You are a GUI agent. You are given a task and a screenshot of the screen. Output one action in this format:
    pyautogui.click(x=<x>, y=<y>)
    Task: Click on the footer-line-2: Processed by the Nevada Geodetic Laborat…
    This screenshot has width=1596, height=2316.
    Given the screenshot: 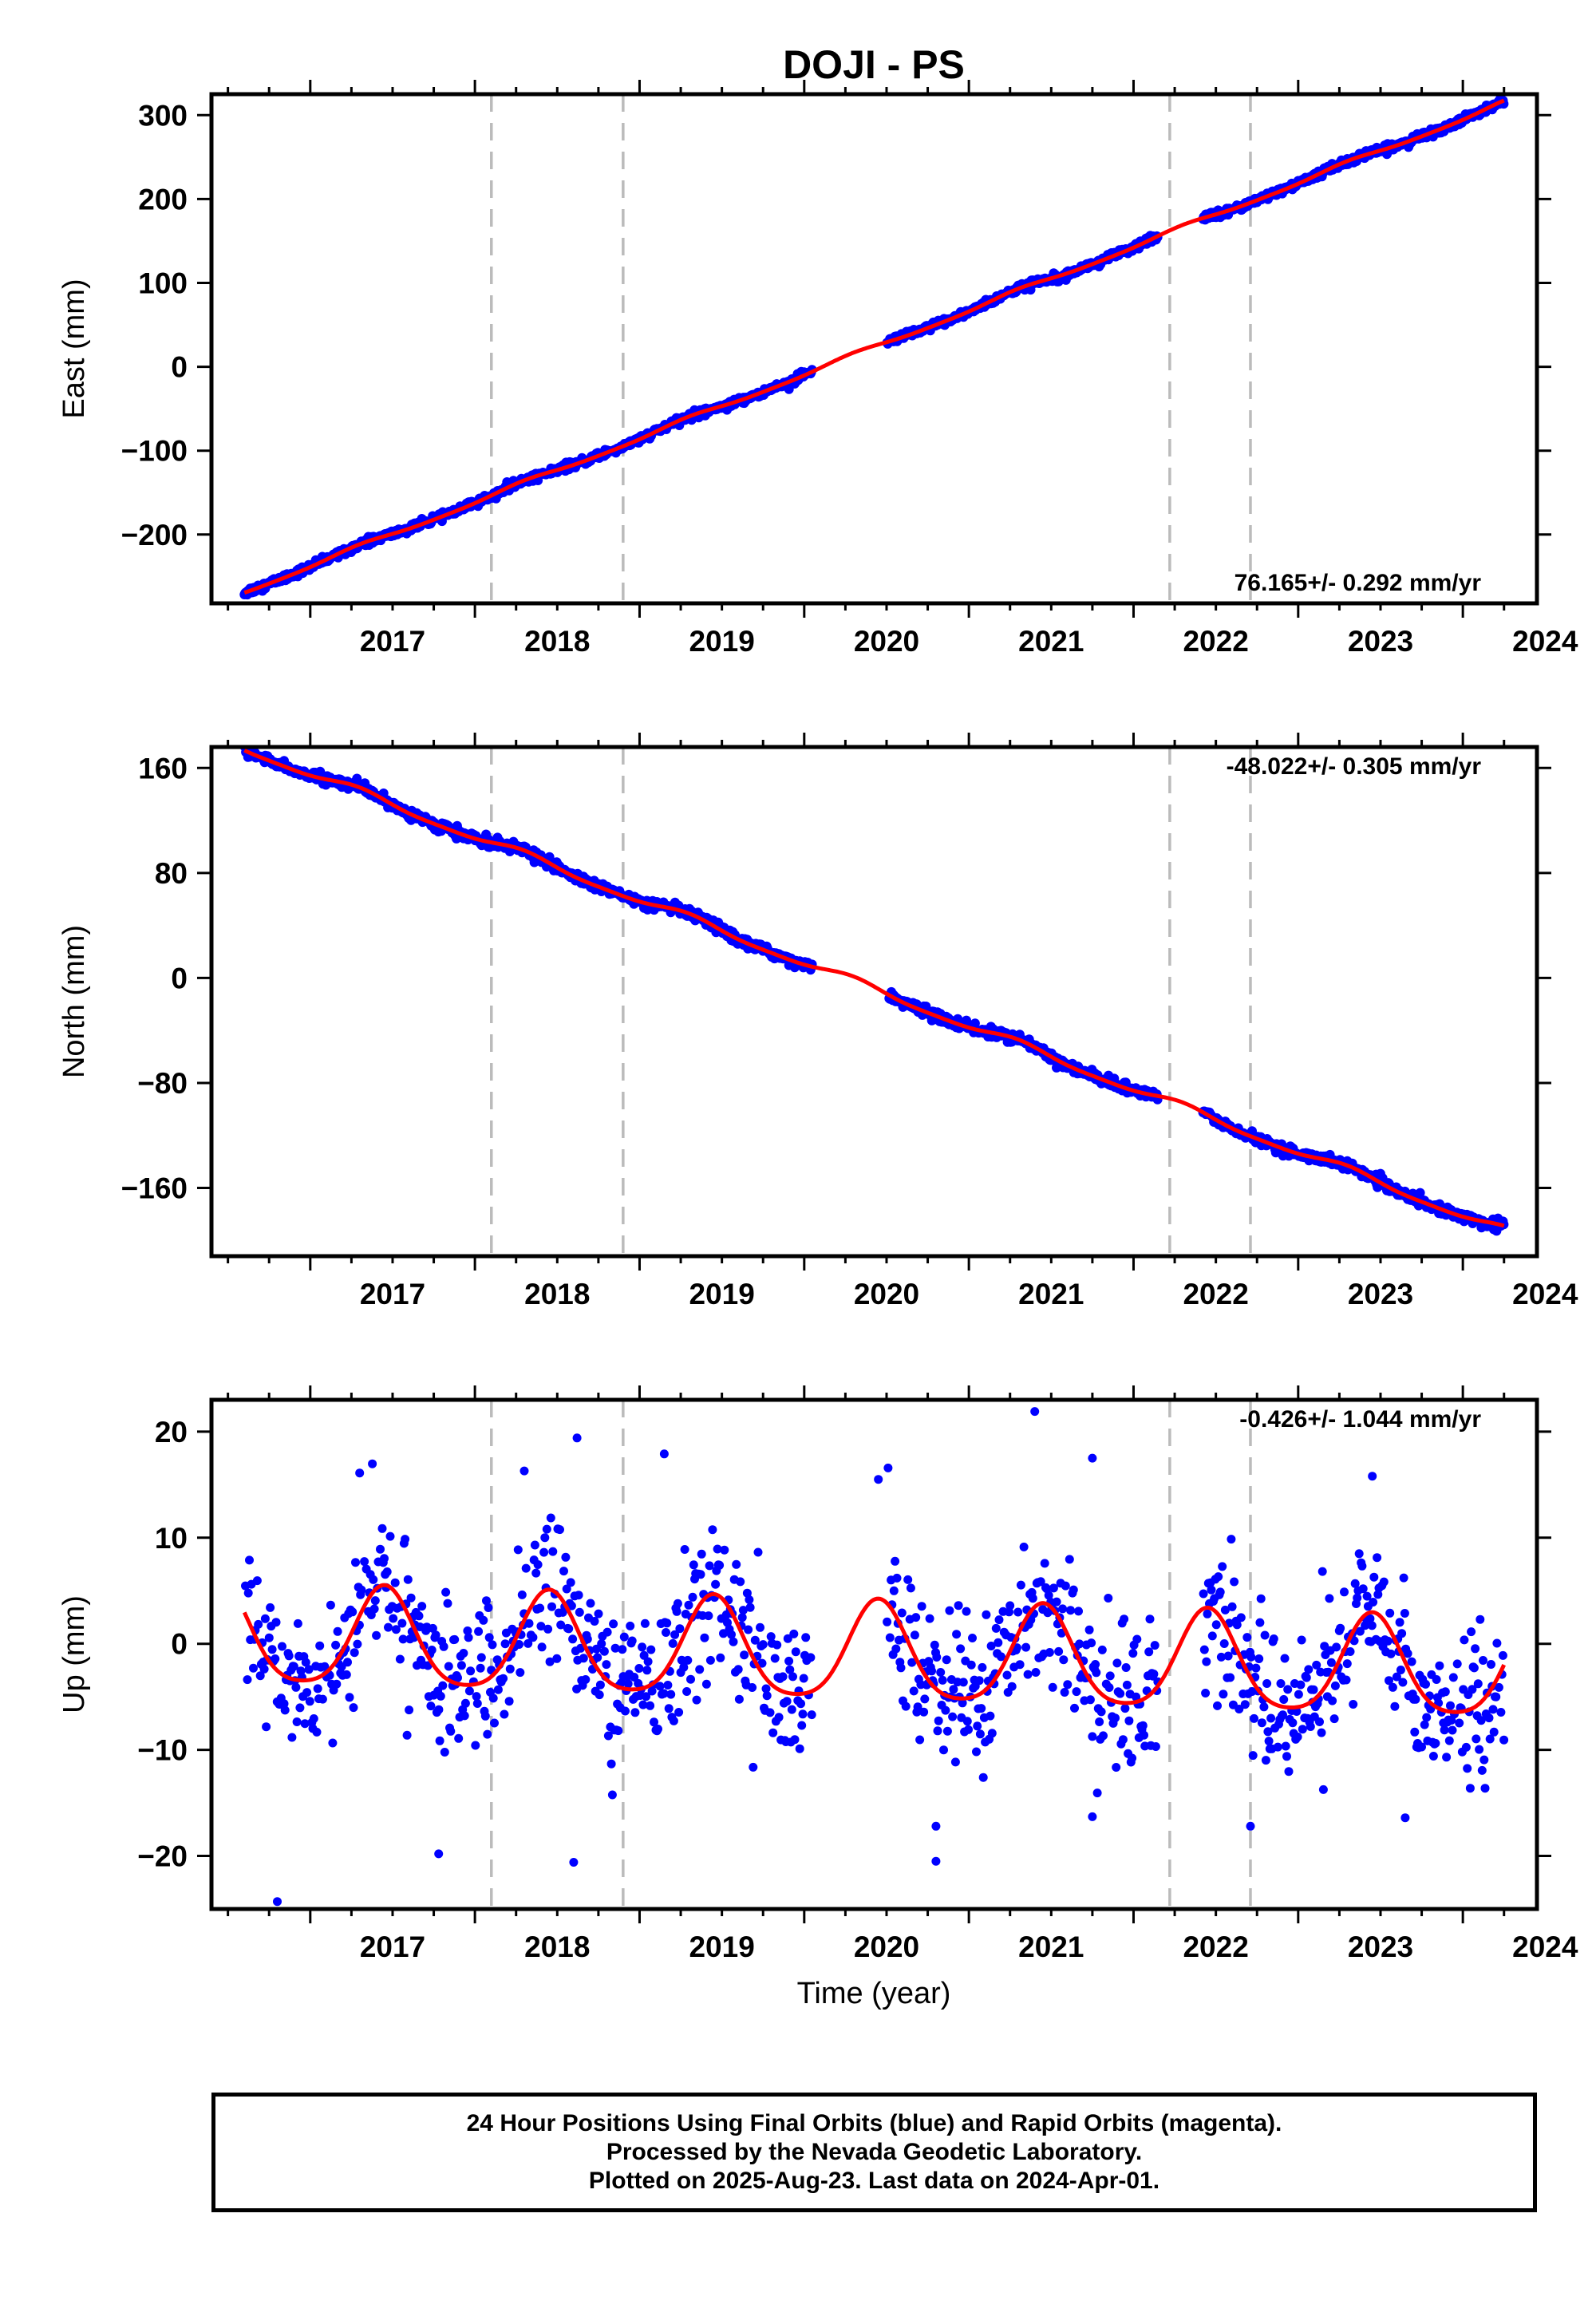 What is the action you would take?
    pyautogui.click(x=874, y=2152)
    